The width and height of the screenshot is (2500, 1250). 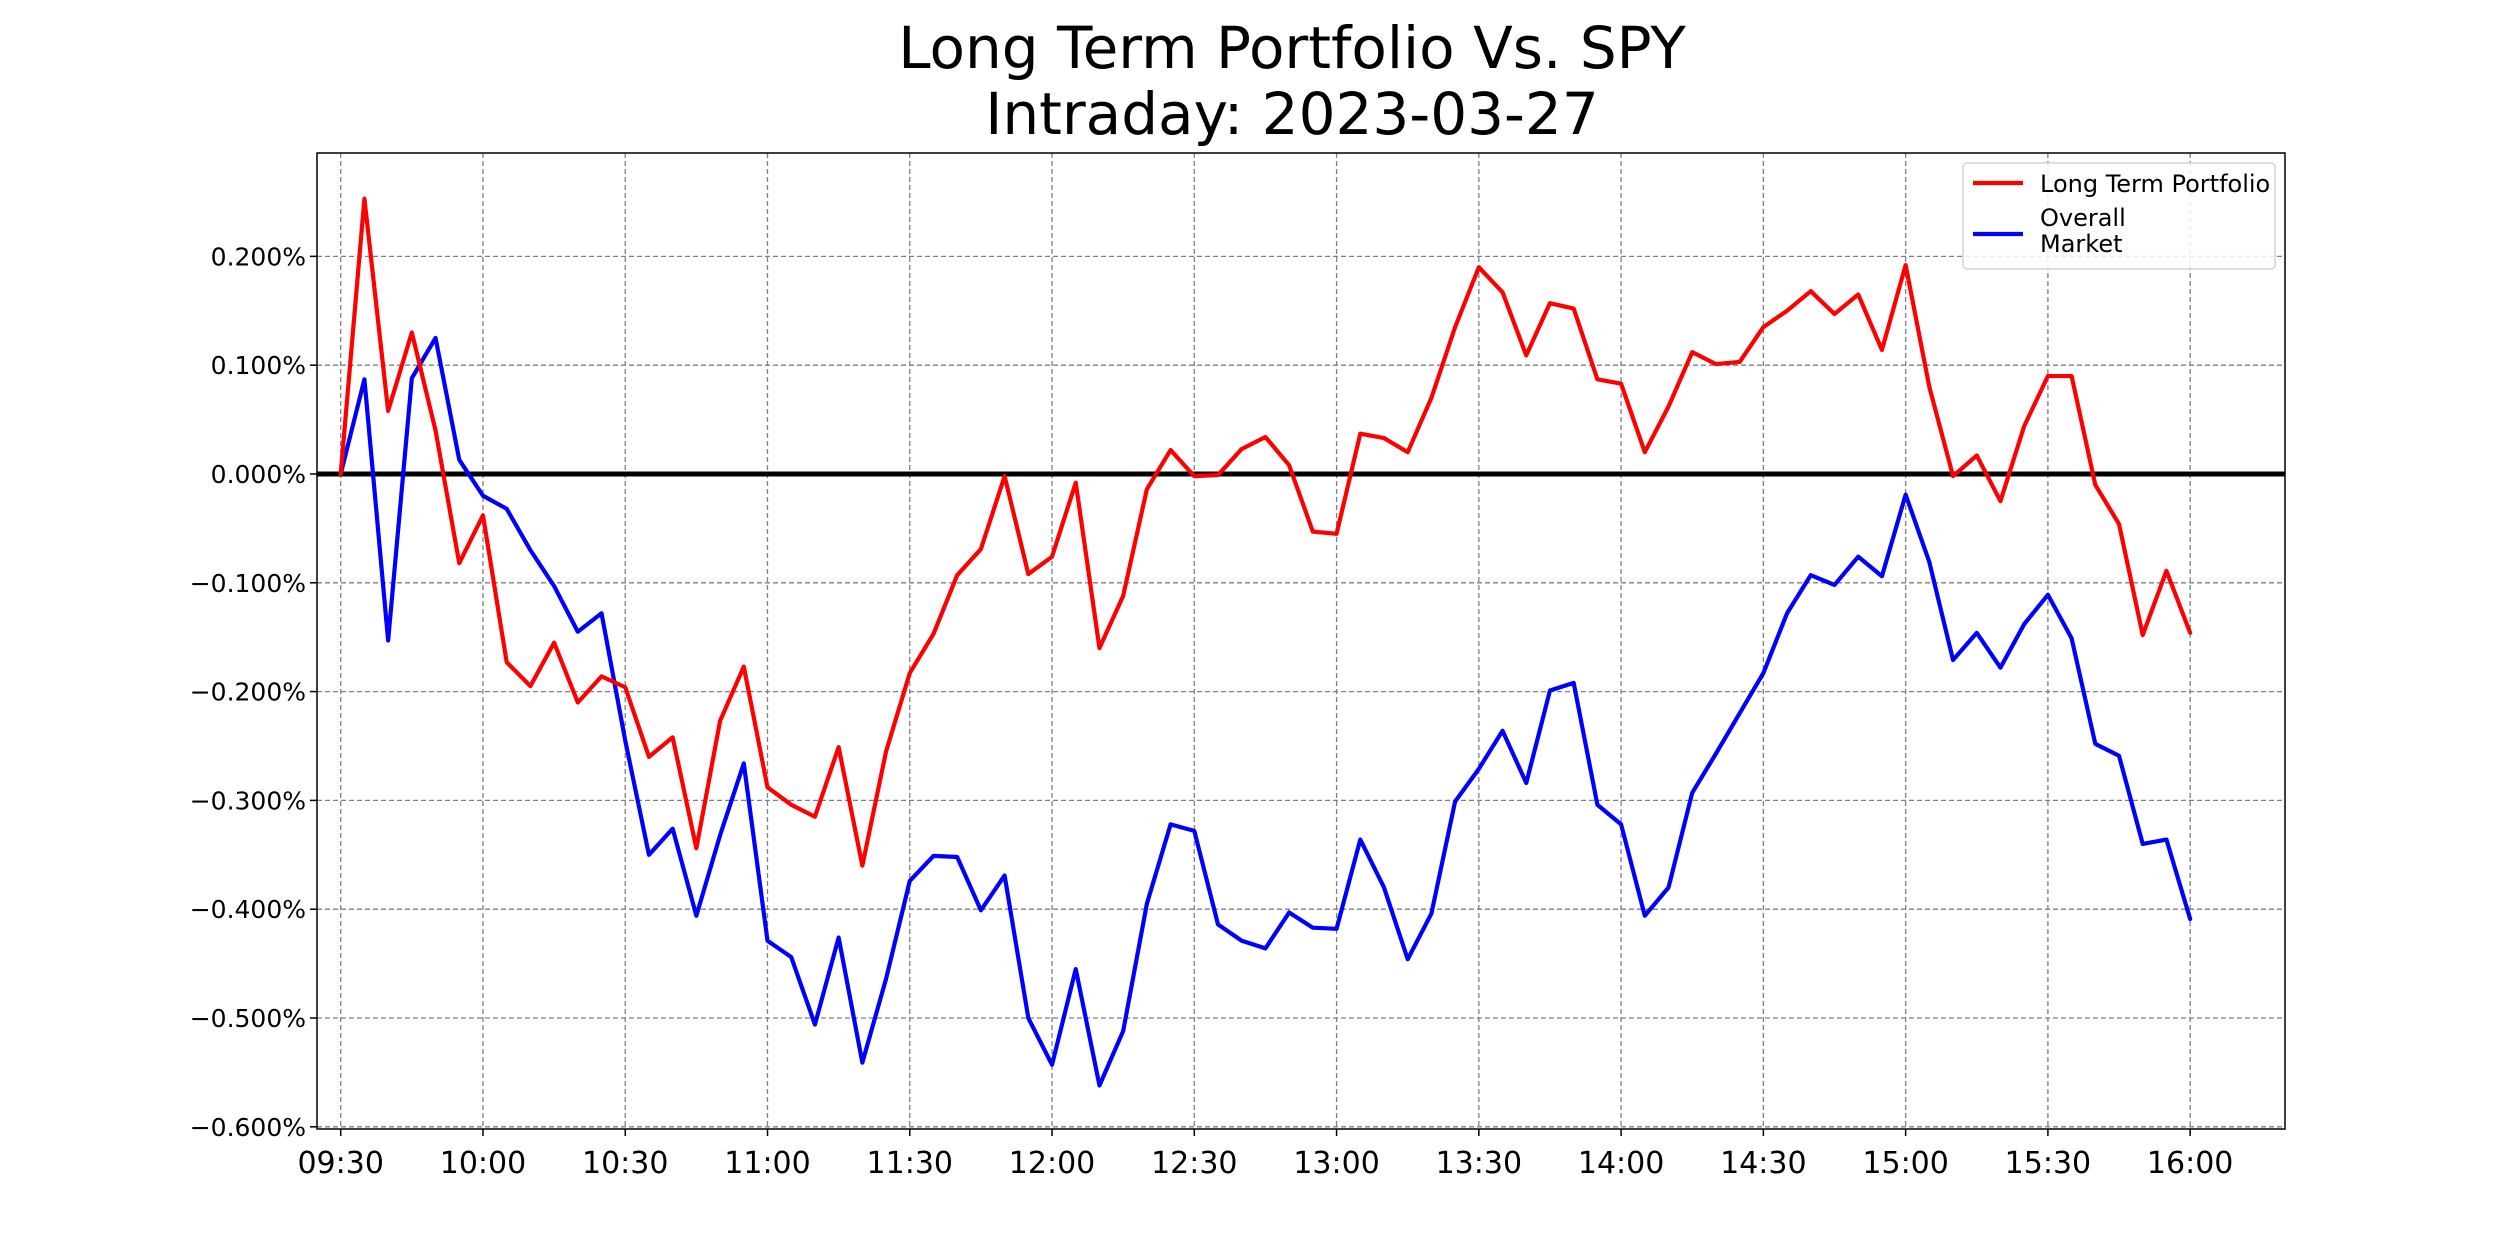 I want to click on y-tick-label: −0.400%, so click(x=248, y=909).